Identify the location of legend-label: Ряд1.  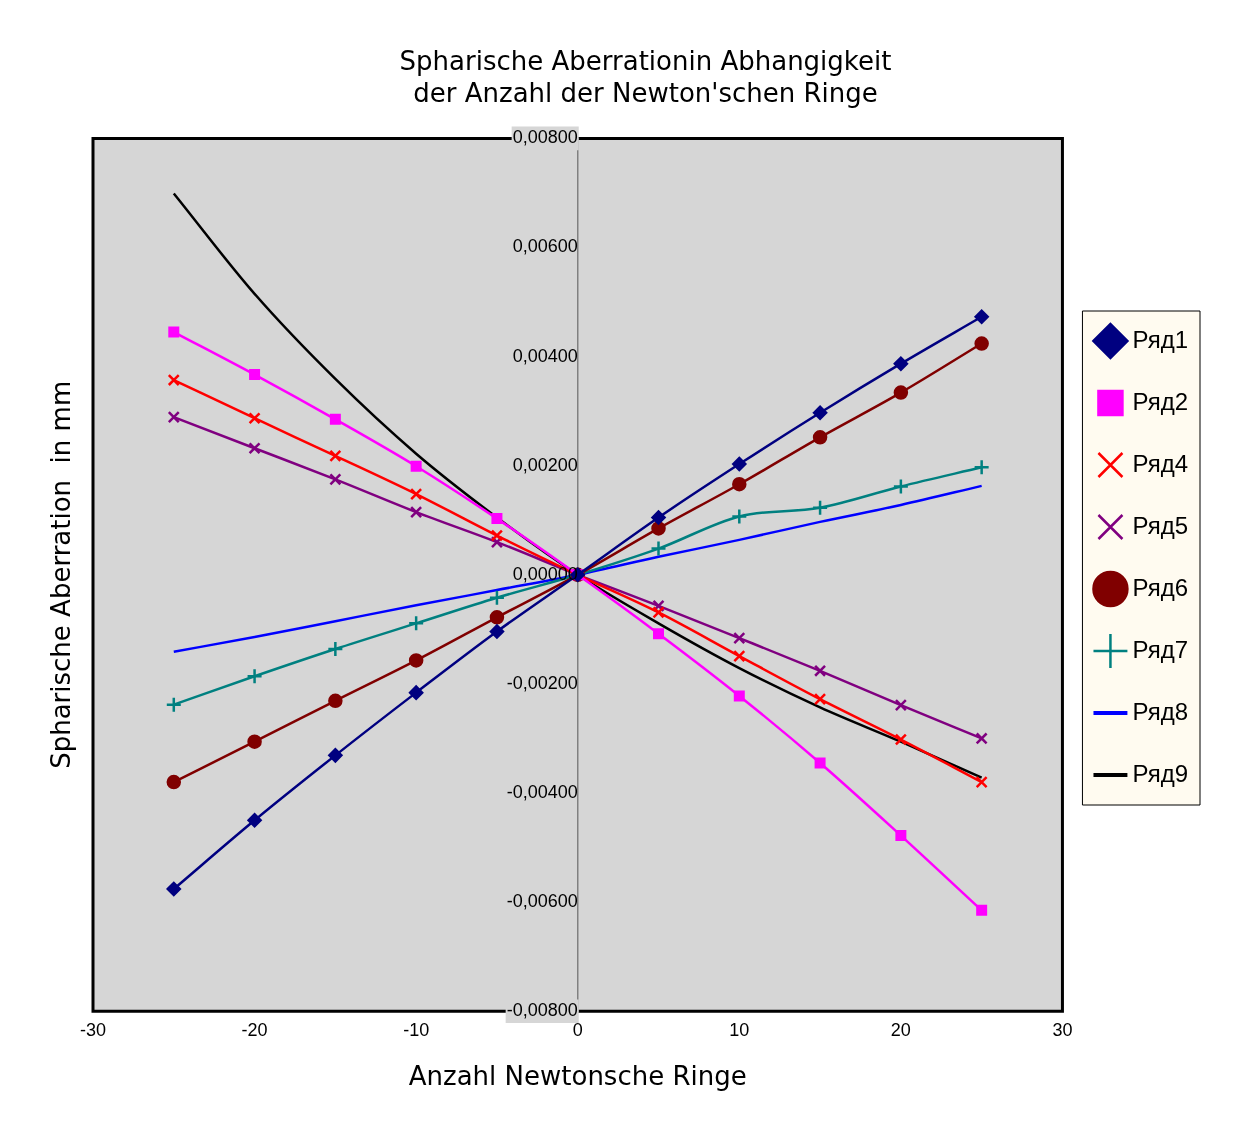
(1160, 339).